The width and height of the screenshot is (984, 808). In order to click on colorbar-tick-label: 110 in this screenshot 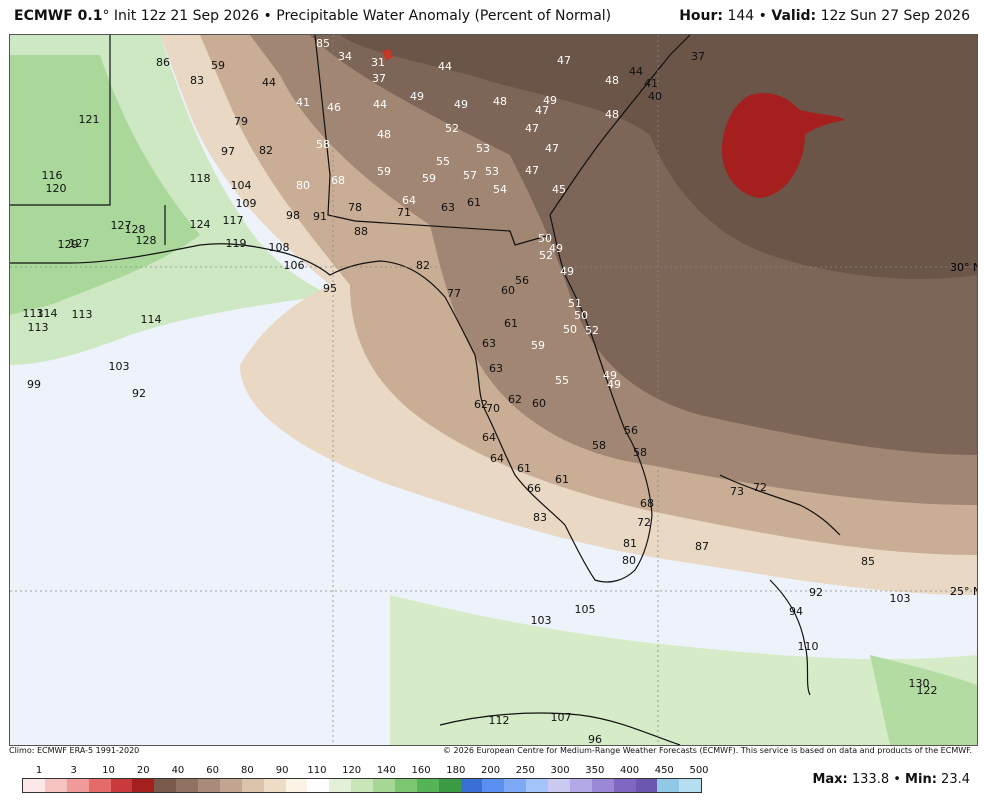, I will do `click(317, 770)`.